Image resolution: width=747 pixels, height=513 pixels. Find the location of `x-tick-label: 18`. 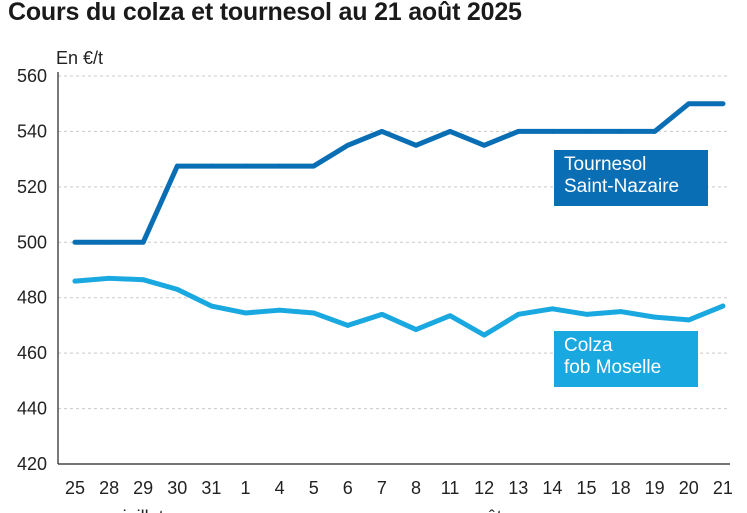

x-tick-label: 18 is located at coordinates (621, 488).